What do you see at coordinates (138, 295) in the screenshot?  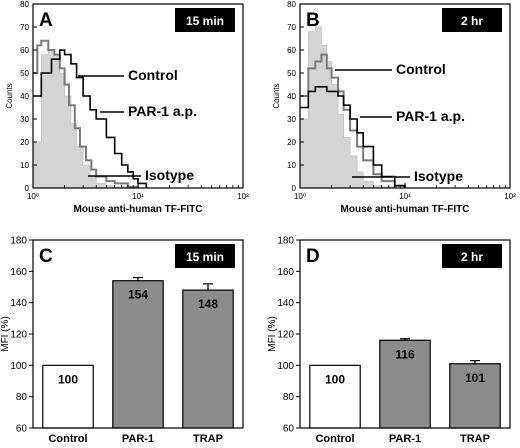 I see `bar-value-label: 154` at bounding box center [138, 295].